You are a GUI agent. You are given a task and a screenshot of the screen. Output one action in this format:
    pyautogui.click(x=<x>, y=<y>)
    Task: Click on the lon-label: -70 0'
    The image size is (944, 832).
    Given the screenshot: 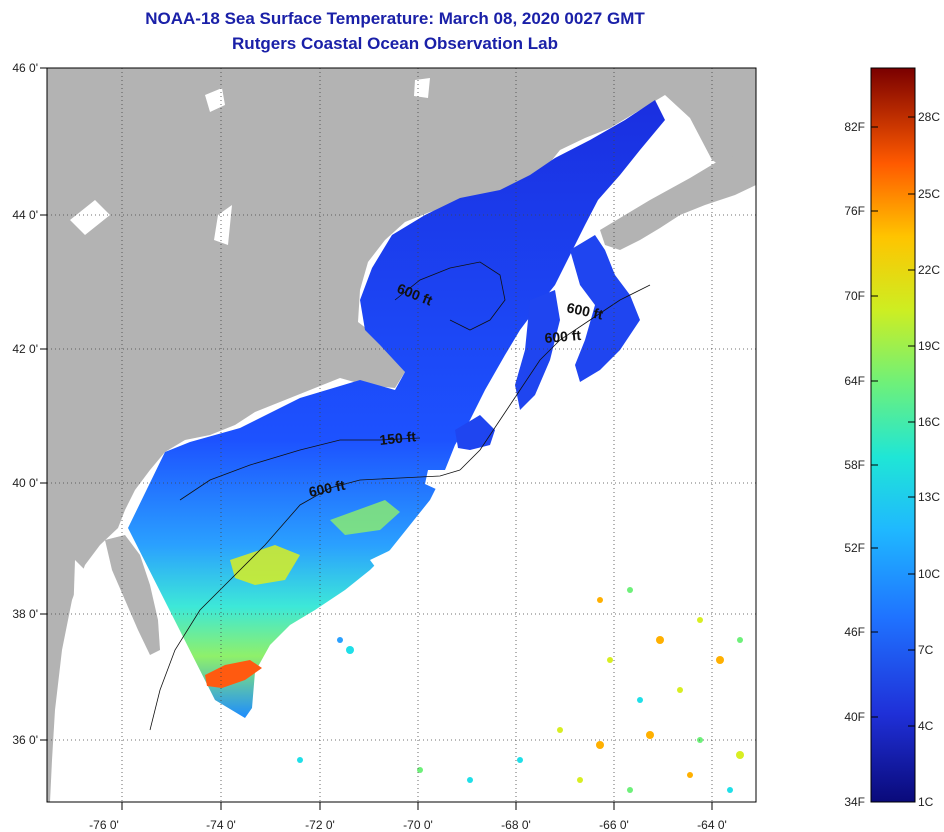 What is the action you would take?
    pyautogui.click(x=418, y=825)
    